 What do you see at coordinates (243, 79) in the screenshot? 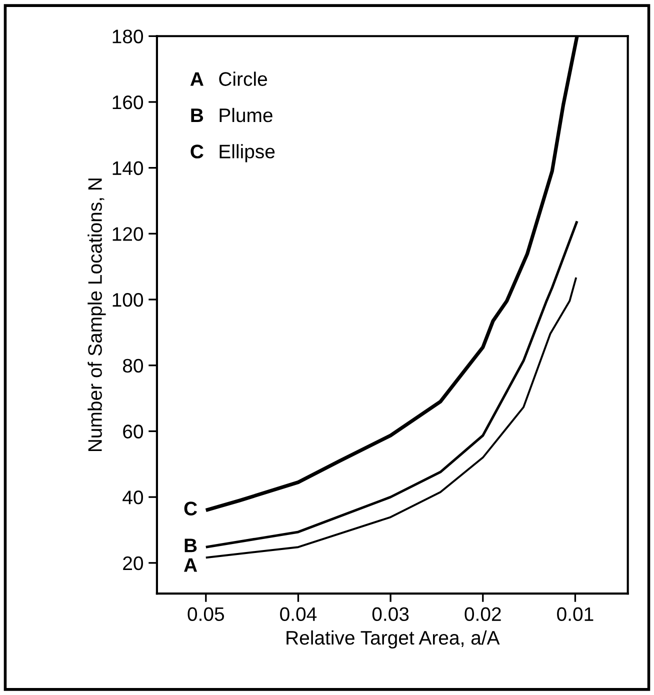
I see `annotation: Circle` at bounding box center [243, 79].